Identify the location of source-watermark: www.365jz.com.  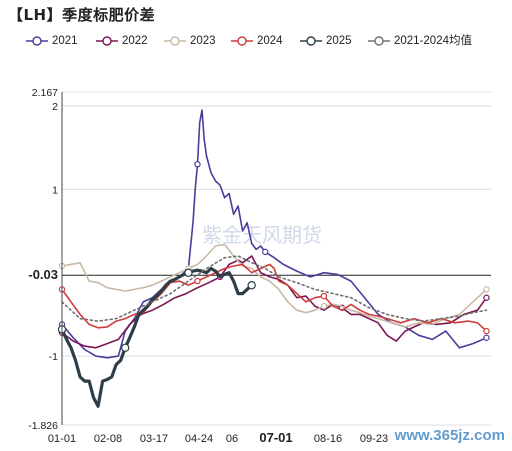
(449, 435).